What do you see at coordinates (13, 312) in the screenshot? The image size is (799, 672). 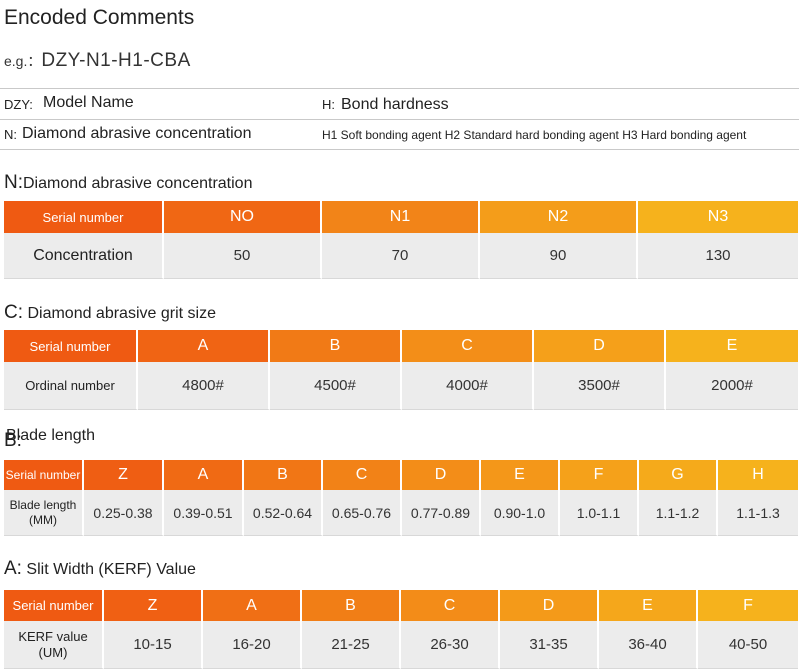 I see `section-key: C:` at bounding box center [13, 312].